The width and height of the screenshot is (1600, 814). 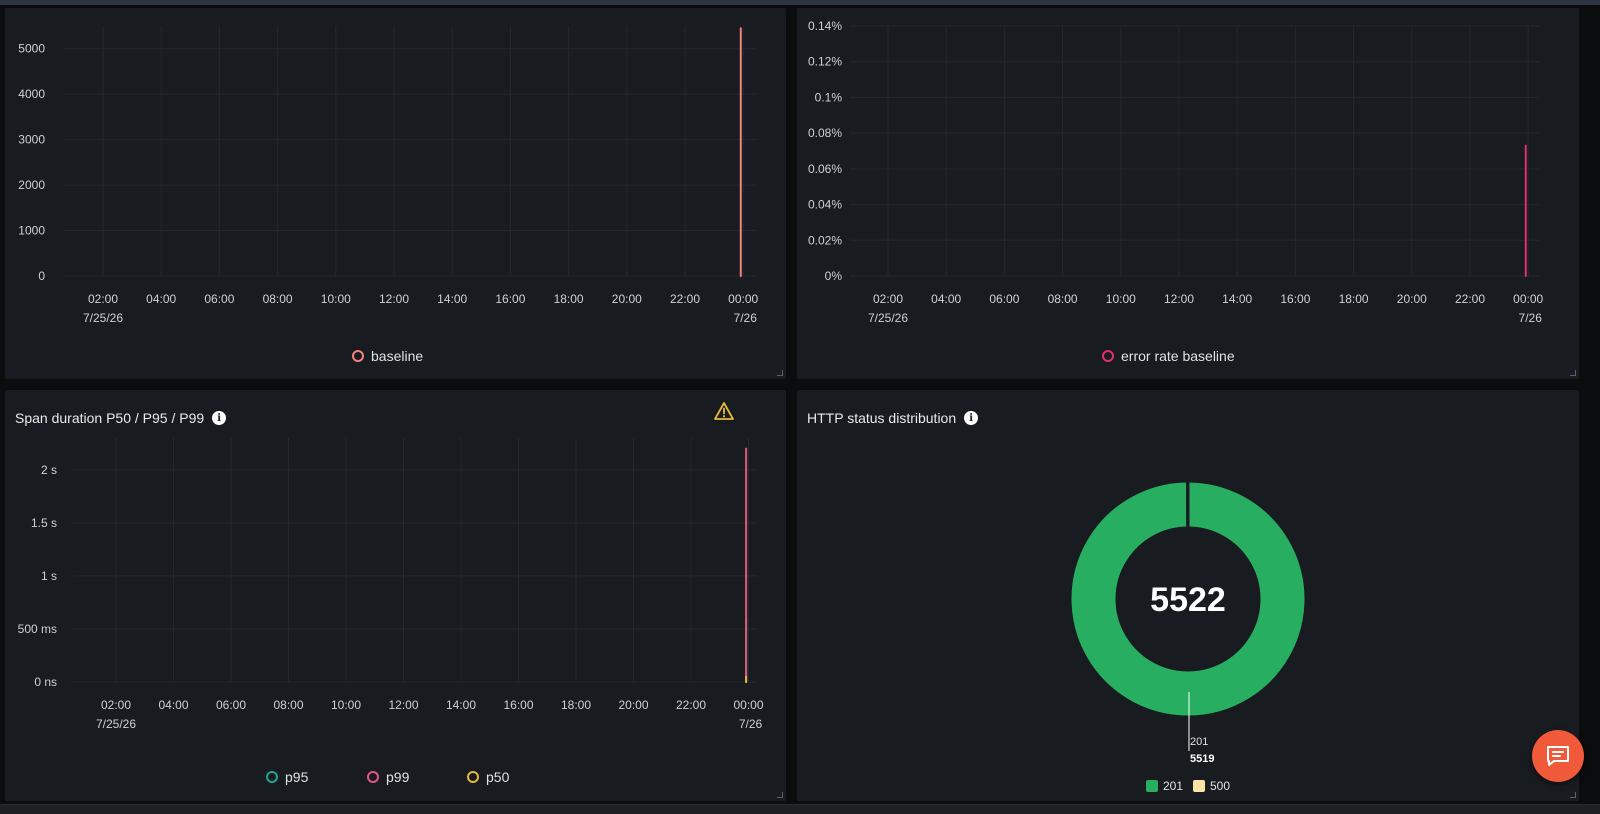 I want to click on y-tick-label: 1.5 s, so click(x=44, y=523).